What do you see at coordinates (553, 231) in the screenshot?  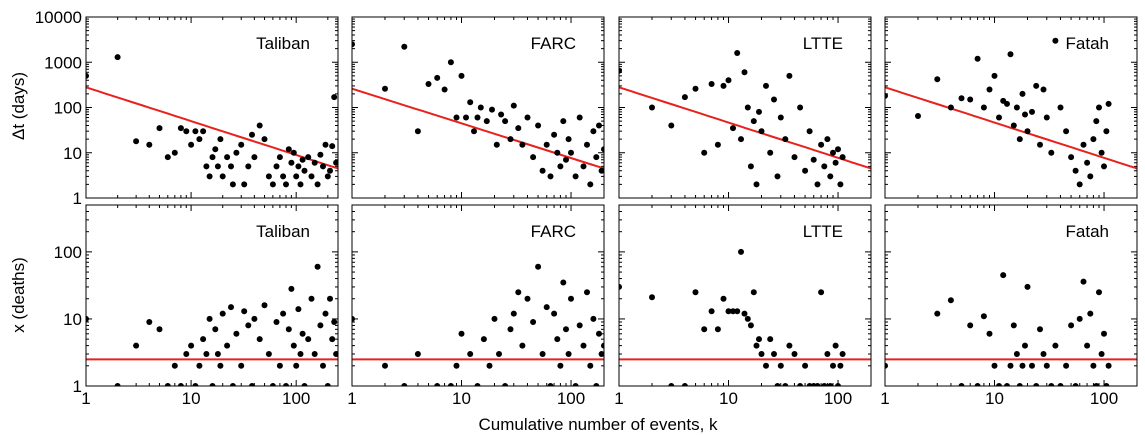 I see `panel-title: FARC` at bounding box center [553, 231].